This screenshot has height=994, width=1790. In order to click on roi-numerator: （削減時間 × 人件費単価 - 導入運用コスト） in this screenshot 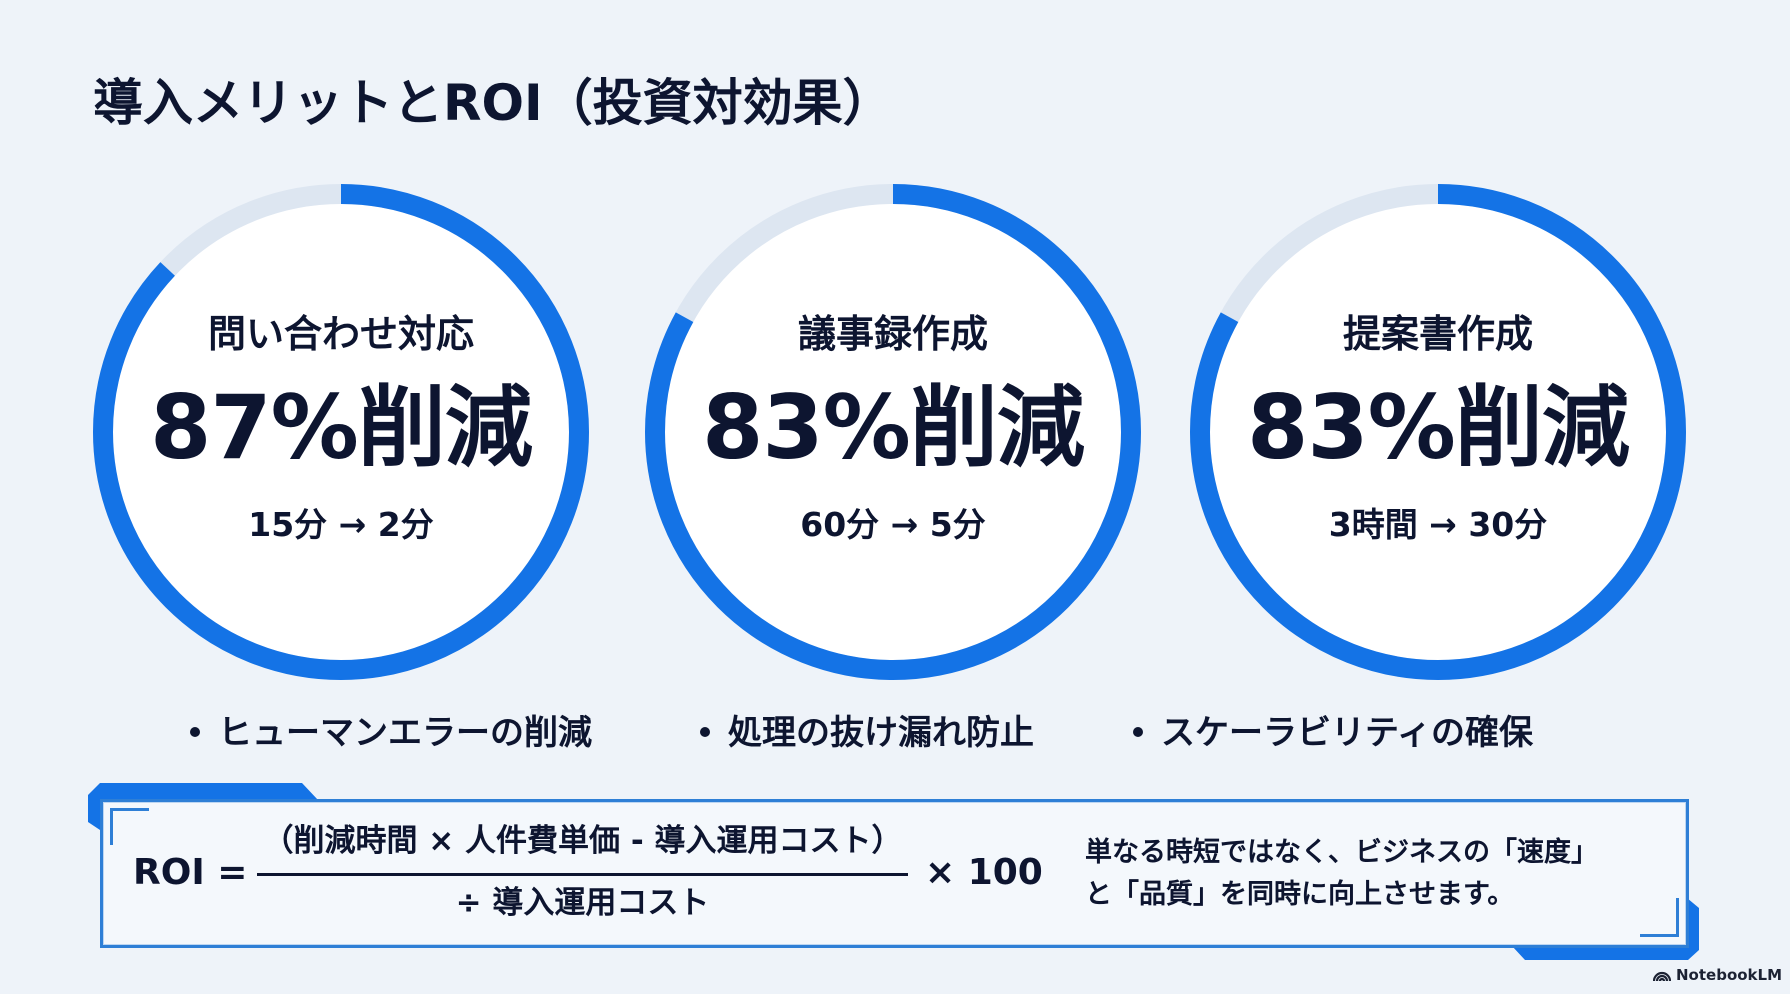, I will do `click(582, 841)`.